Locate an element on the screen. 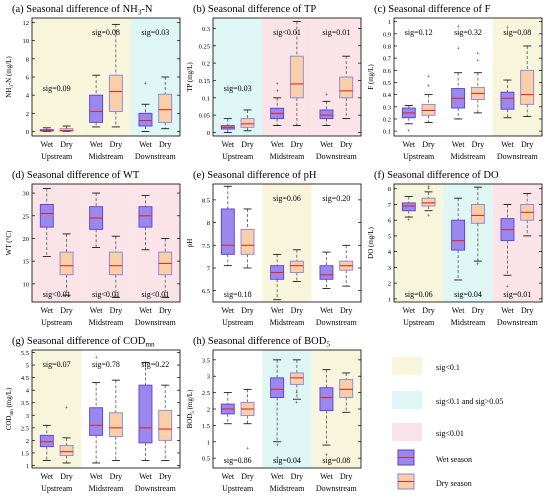 The width and height of the screenshot is (550, 497). y-tick-label: 3 is located at coordinates (208, 377).